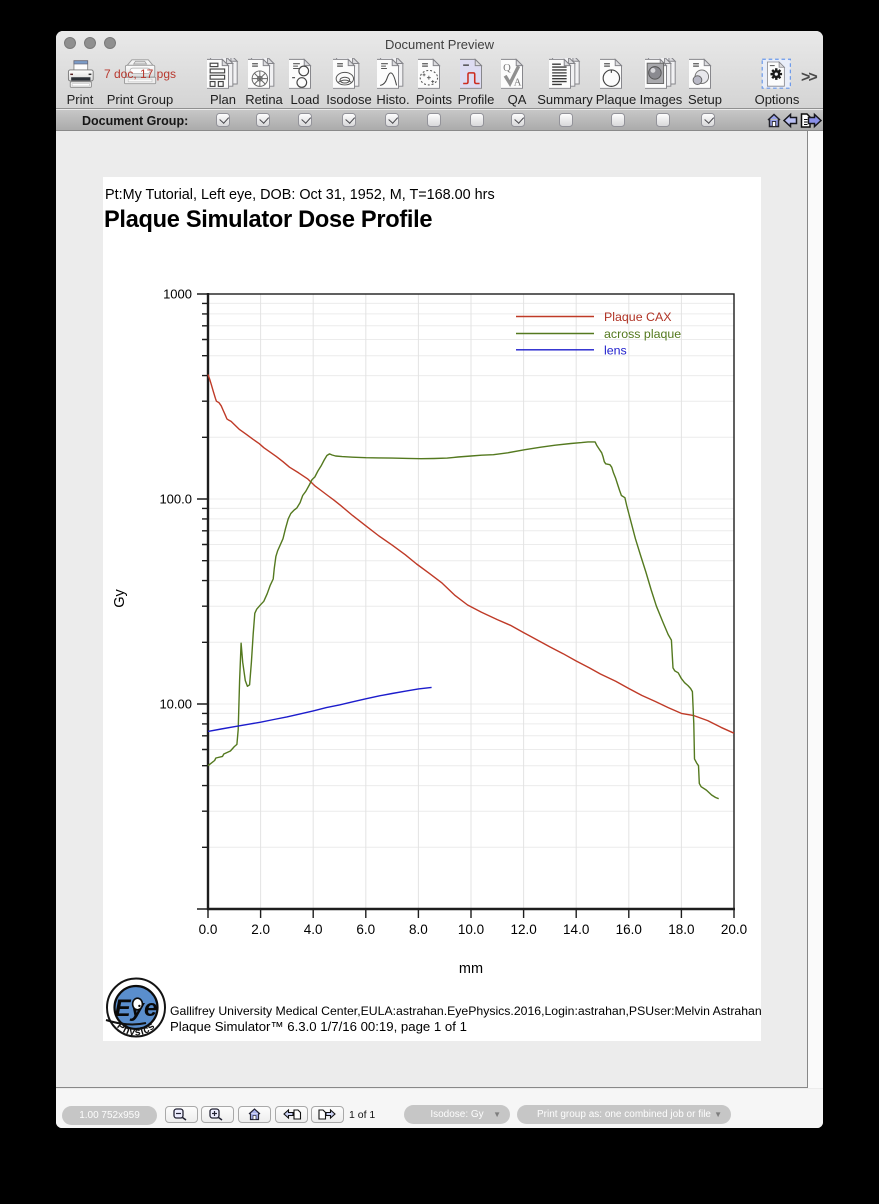 This screenshot has height=1204, width=879. Describe the element at coordinates (365, 929) in the screenshot. I see `svg-text: 6.0` at that location.